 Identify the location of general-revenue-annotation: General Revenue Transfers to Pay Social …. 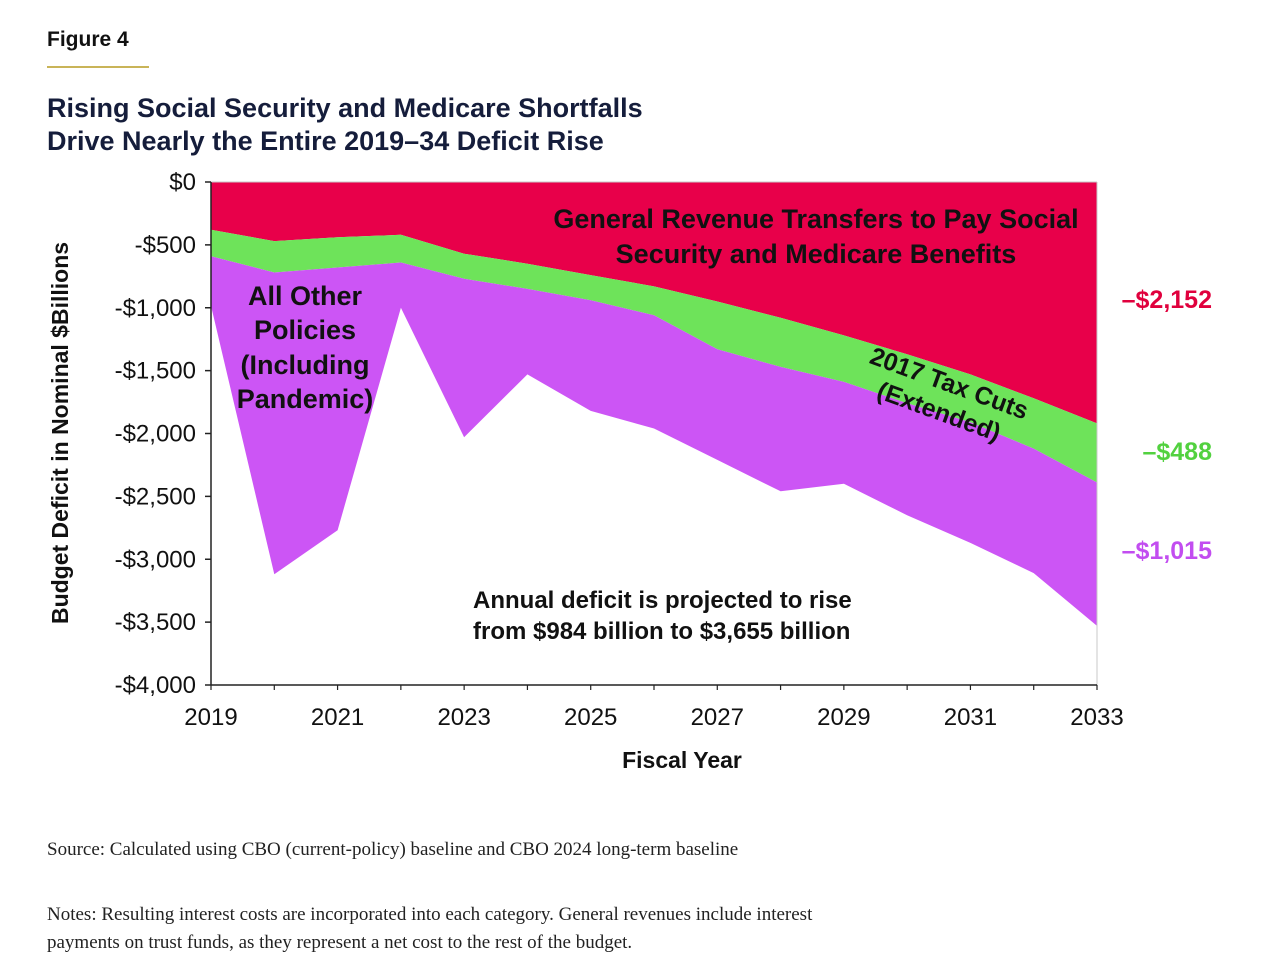
(815, 236).